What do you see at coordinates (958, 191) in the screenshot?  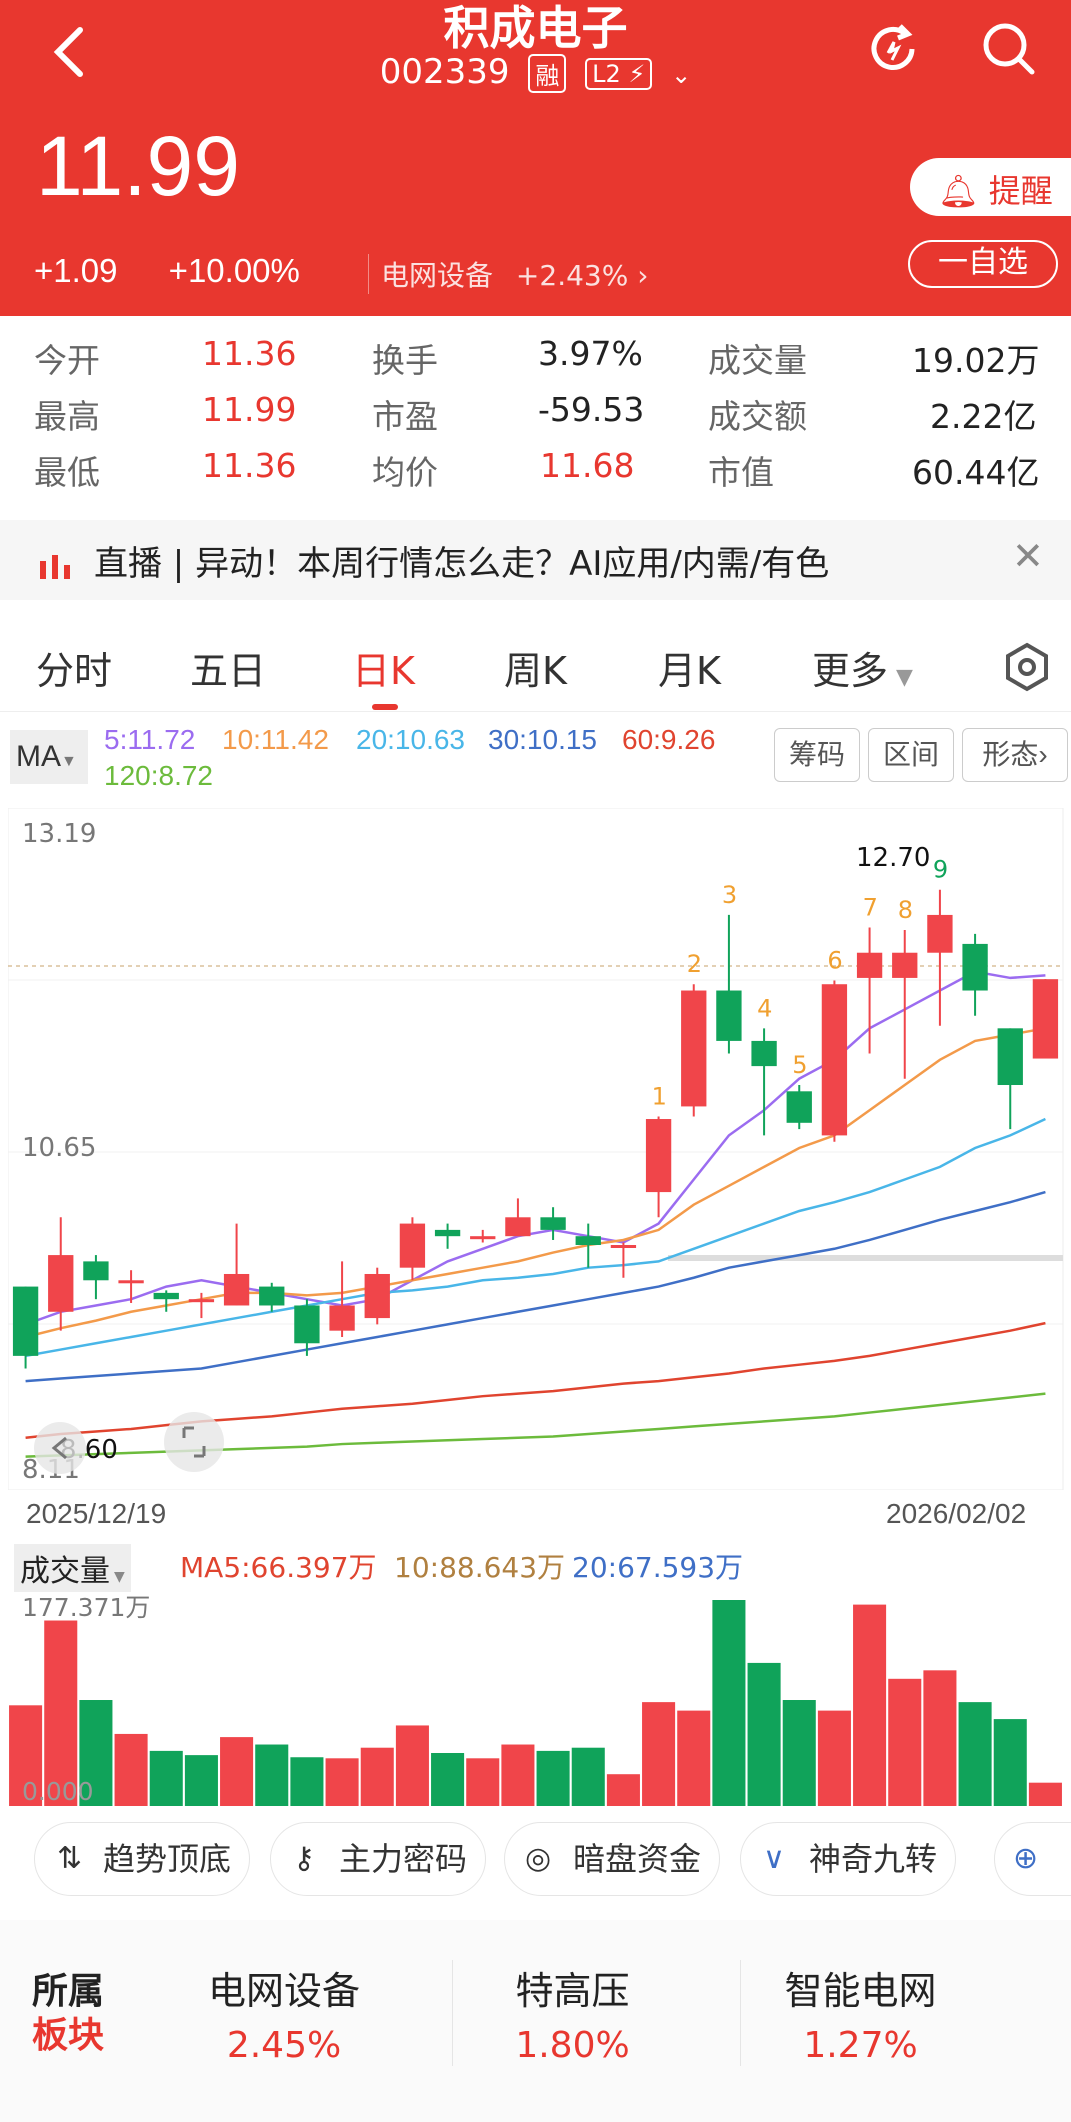 I see `bell-icon: 🔔︎` at bounding box center [958, 191].